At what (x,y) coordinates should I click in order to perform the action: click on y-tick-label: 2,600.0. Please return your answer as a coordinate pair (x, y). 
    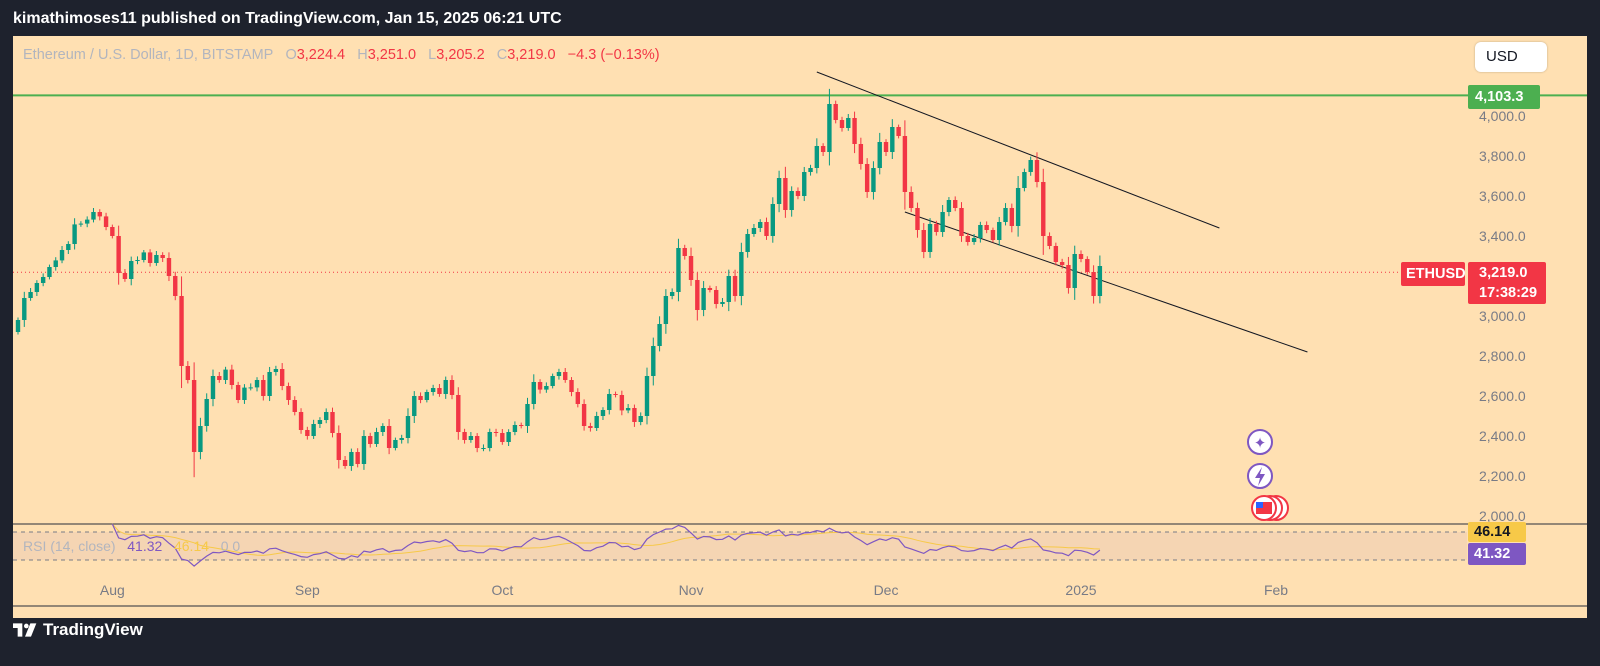
    Looking at the image, I should click on (1502, 396).